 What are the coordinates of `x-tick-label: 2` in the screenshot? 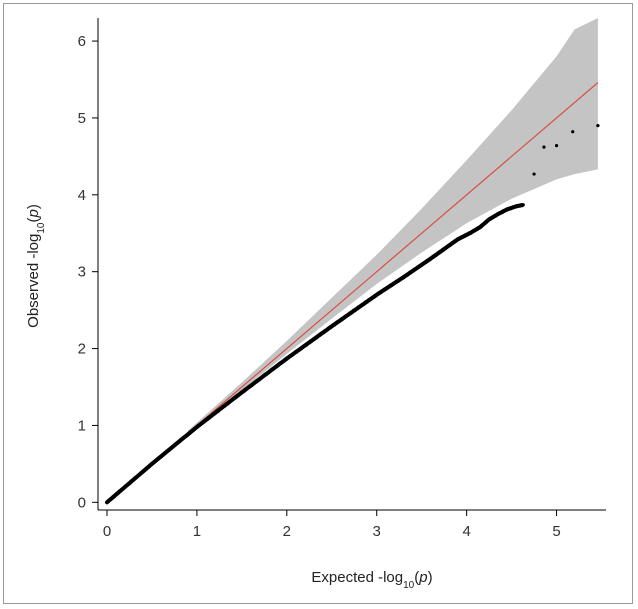 It's located at (287, 531).